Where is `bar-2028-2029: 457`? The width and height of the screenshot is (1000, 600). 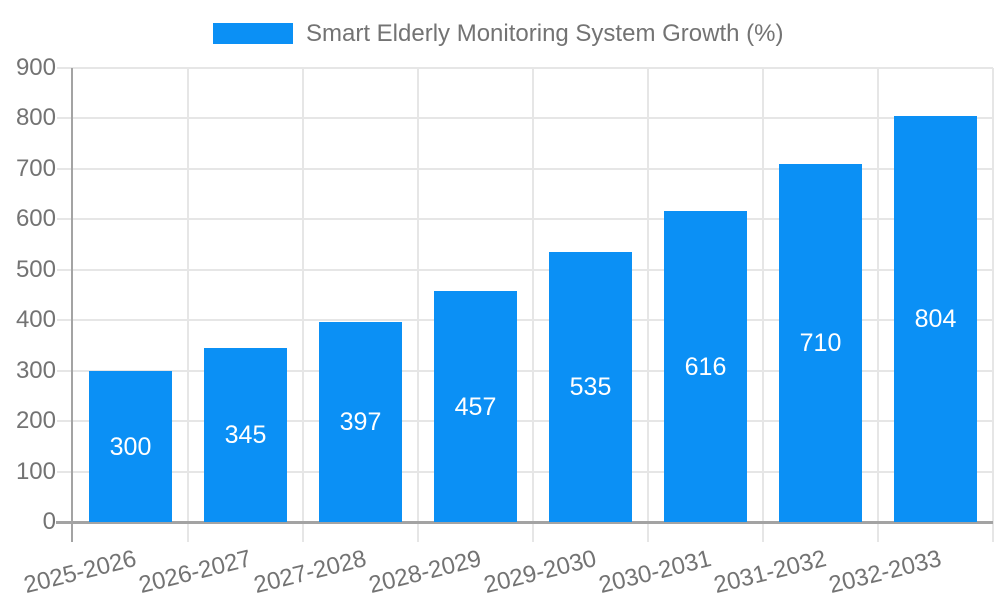
bar-2028-2029: 457 is located at coordinates (475, 406).